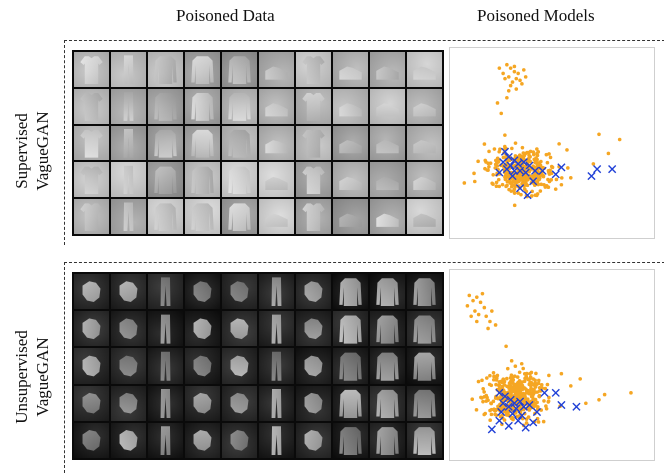 The image size is (664, 473). What do you see at coordinates (536, 15) in the screenshot?
I see `poisoned-models-header: Poisoned Models` at bounding box center [536, 15].